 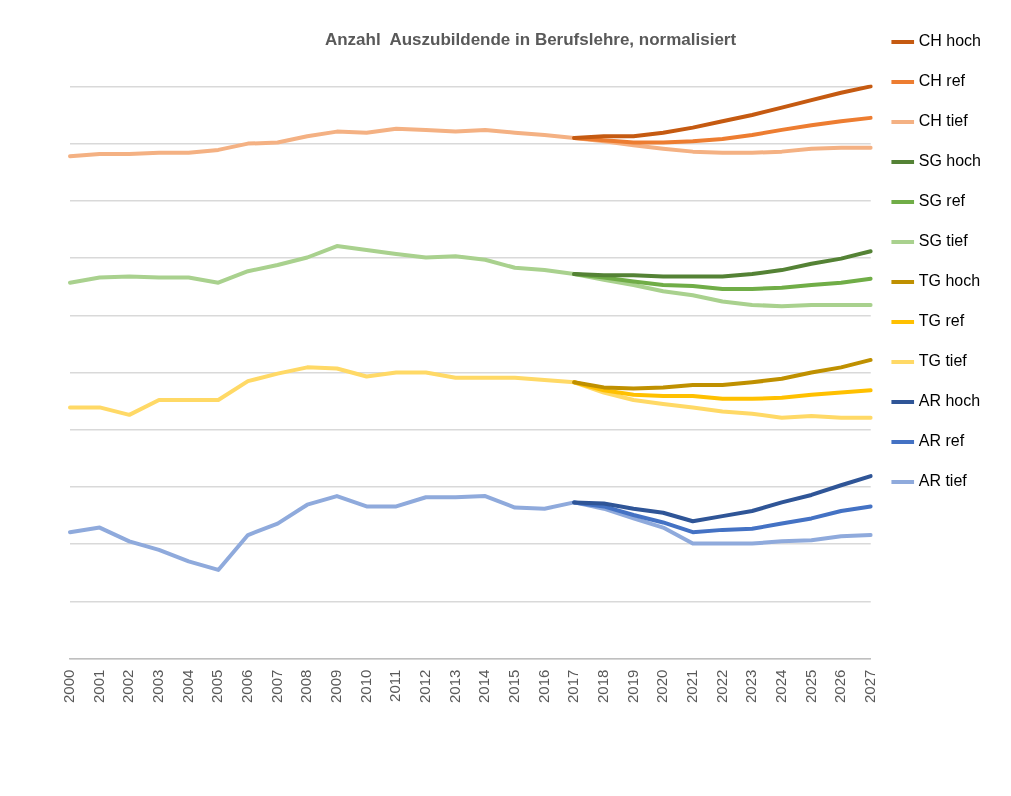 I want to click on x-tick-label: 2015, so click(x=513, y=686).